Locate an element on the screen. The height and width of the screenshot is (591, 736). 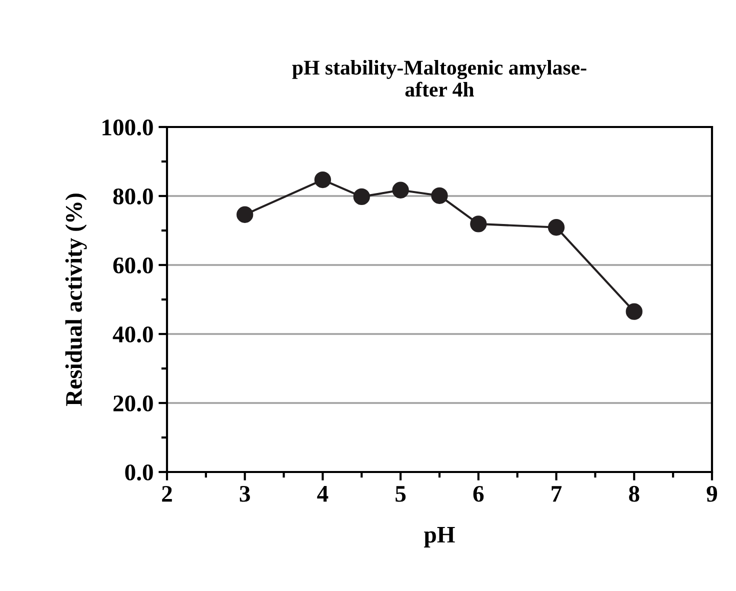
y-axis-title: Residual activity (%) is located at coordinates (76, 300).